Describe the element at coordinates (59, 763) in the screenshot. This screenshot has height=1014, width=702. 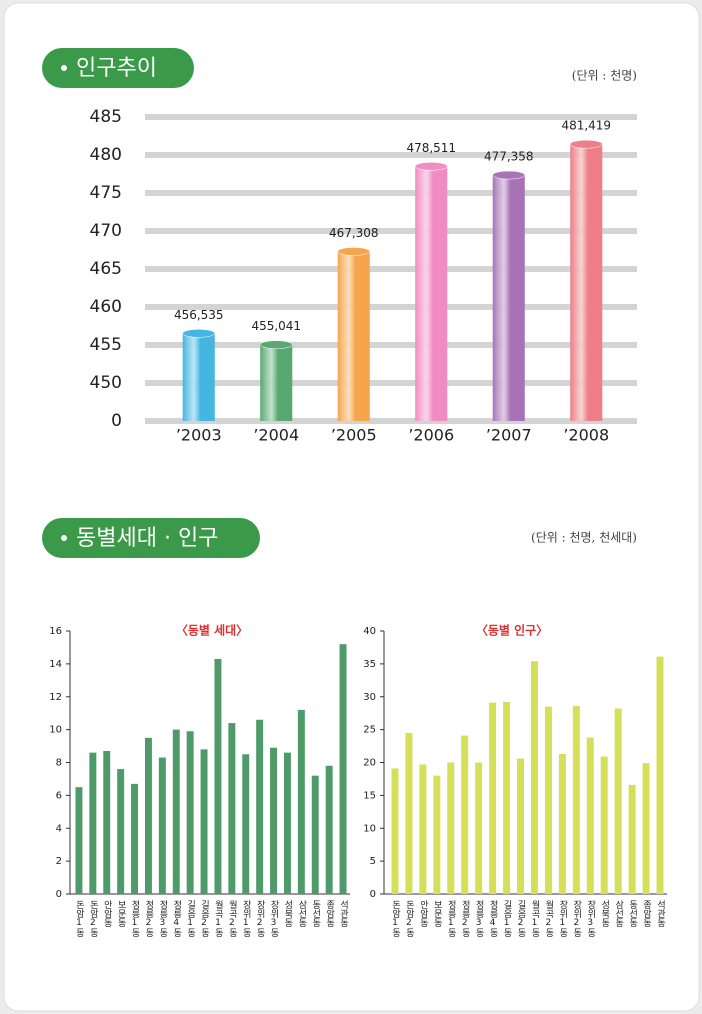
I see `y-tick-label: 8` at that location.